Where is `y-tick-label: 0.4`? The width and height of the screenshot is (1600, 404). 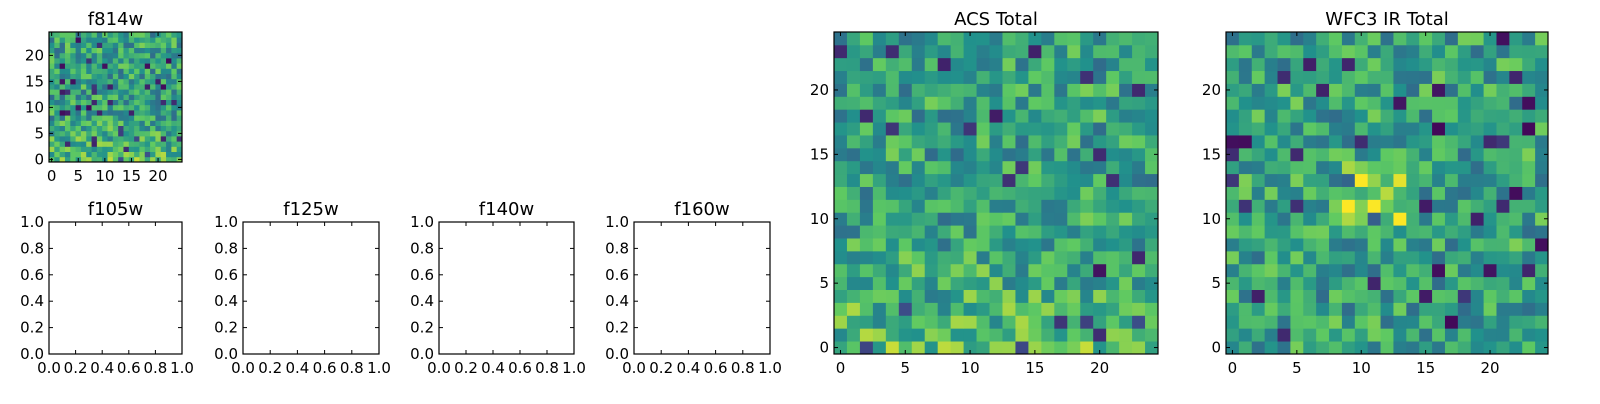 y-tick-label: 0.4 is located at coordinates (226, 301).